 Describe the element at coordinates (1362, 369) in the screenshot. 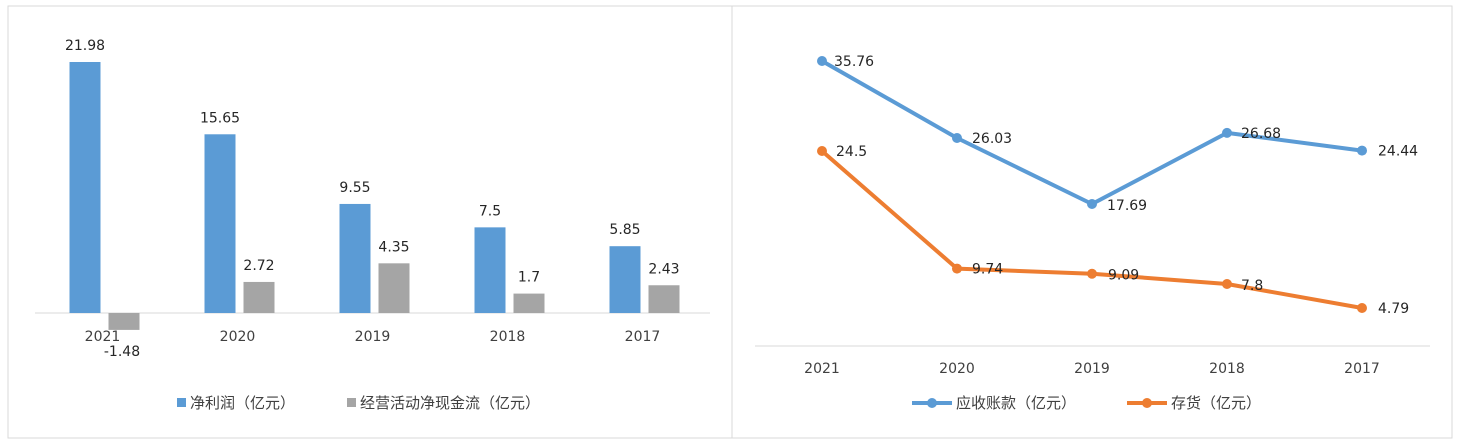

I see `line-x-tick-2017: 2017` at that location.